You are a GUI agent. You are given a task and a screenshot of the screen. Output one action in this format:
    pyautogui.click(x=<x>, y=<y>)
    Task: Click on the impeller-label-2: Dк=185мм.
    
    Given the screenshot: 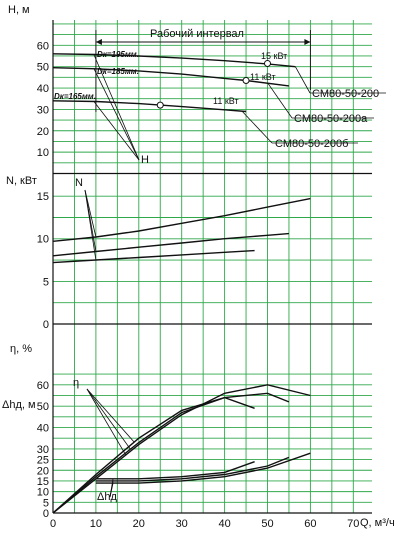 What is the action you would take?
    pyautogui.click(x=118, y=71)
    